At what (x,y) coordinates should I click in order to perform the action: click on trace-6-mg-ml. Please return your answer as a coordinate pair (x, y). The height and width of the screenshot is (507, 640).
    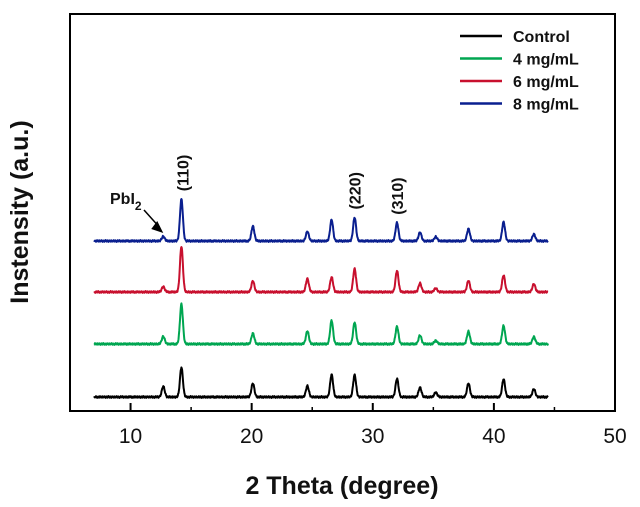
    Looking at the image, I should click on (321, 270).